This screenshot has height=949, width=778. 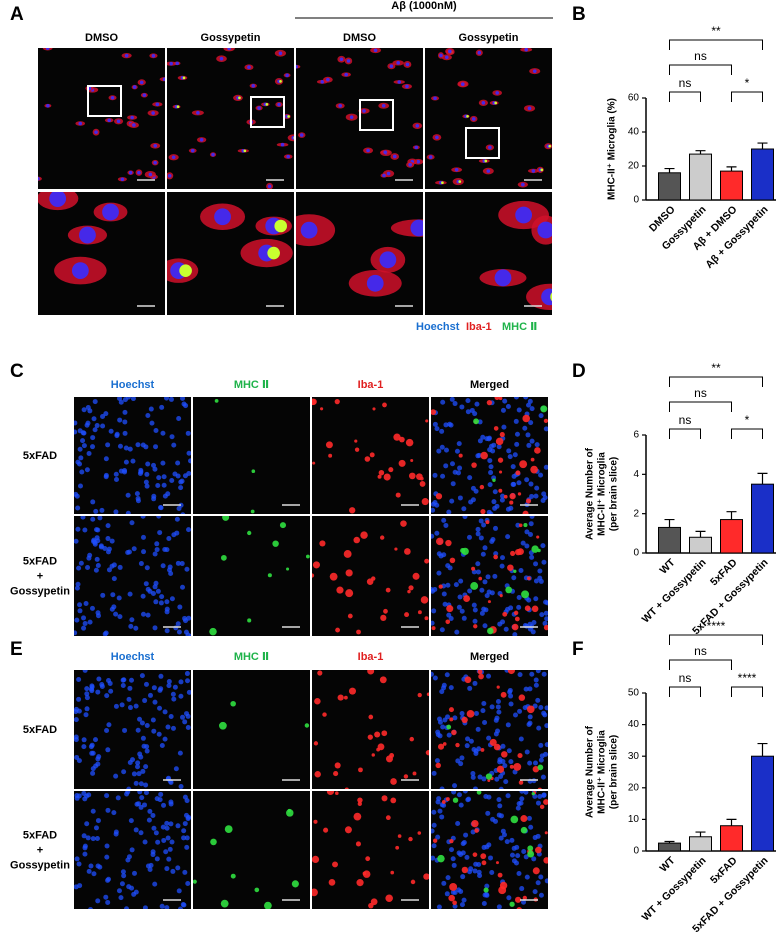 What do you see at coordinates (17, 371) in the screenshot?
I see `panel-label: C` at bounding box center [17, 371].